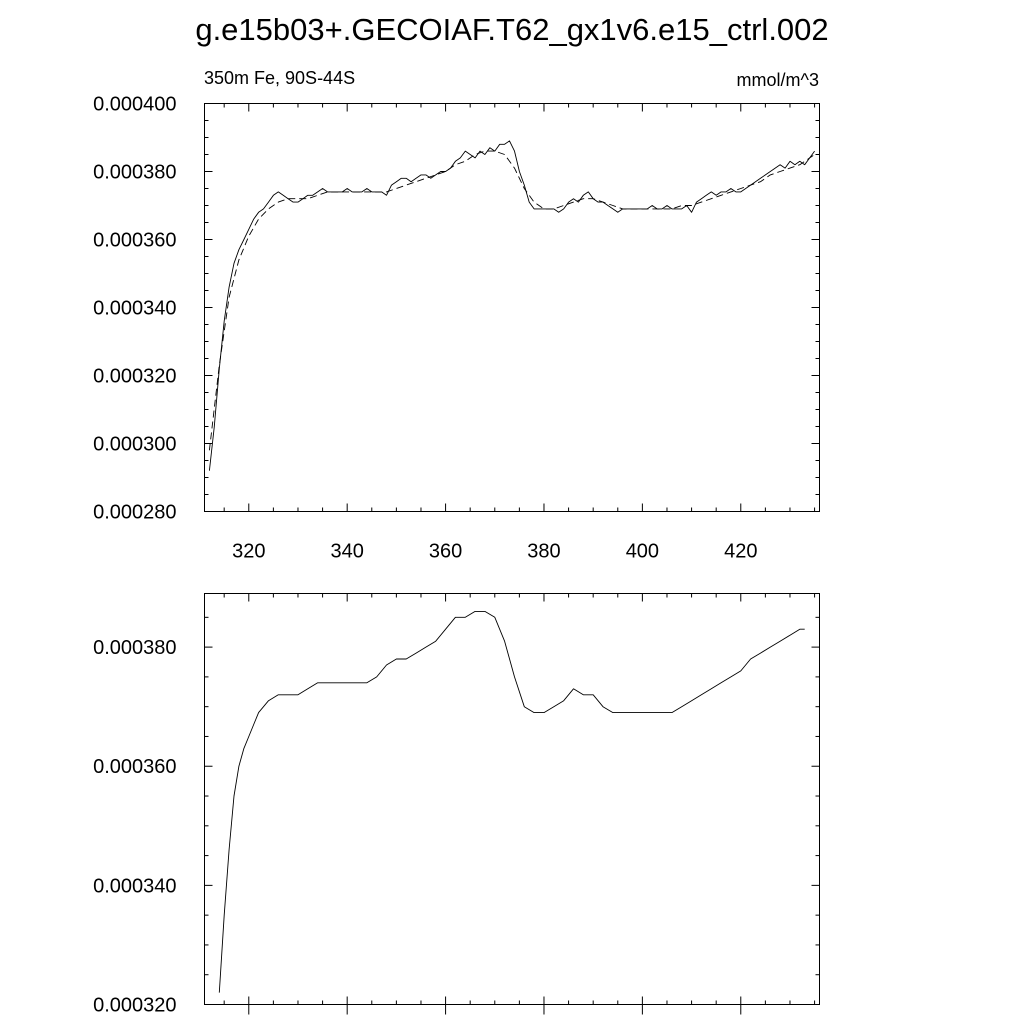 This screenshot has height=1024, width=1024. I want to click on top-panel-x-tick-label: 340, so click(346, 552).